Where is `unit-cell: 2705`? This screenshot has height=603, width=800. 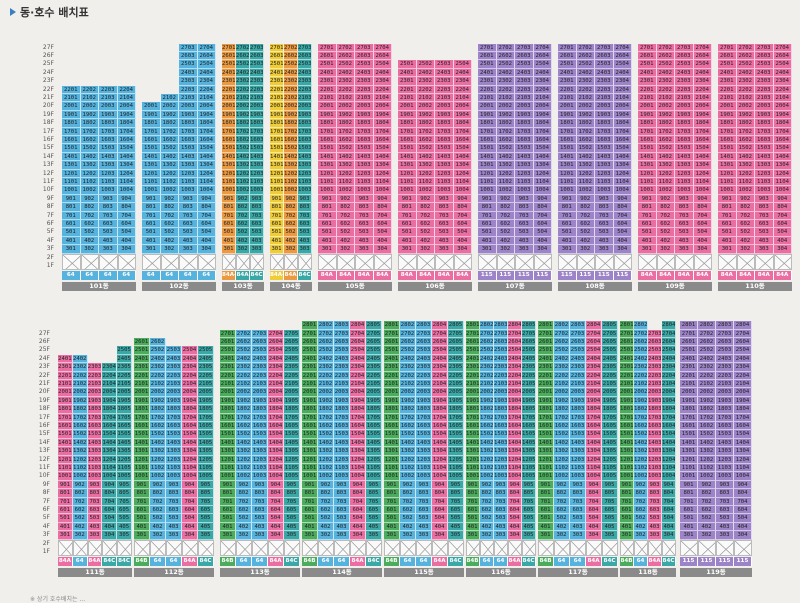
unit-cell: 2705 is located at coordinates (529, 333).